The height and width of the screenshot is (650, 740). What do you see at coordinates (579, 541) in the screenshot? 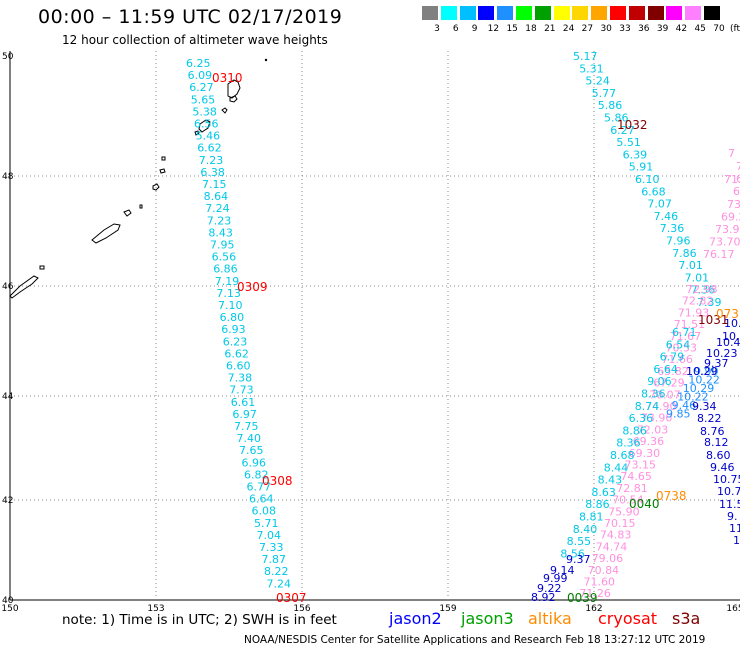
I see `track-value-cyan: 8.55` at bounding box center [579, 541].